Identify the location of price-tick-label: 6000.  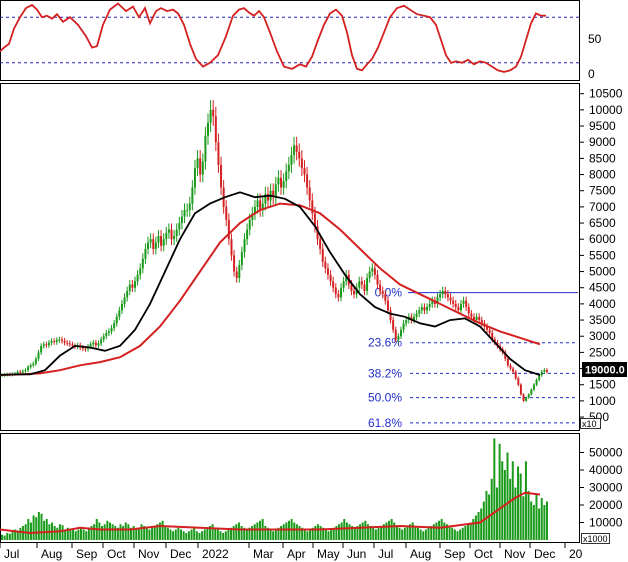
(602, 239).